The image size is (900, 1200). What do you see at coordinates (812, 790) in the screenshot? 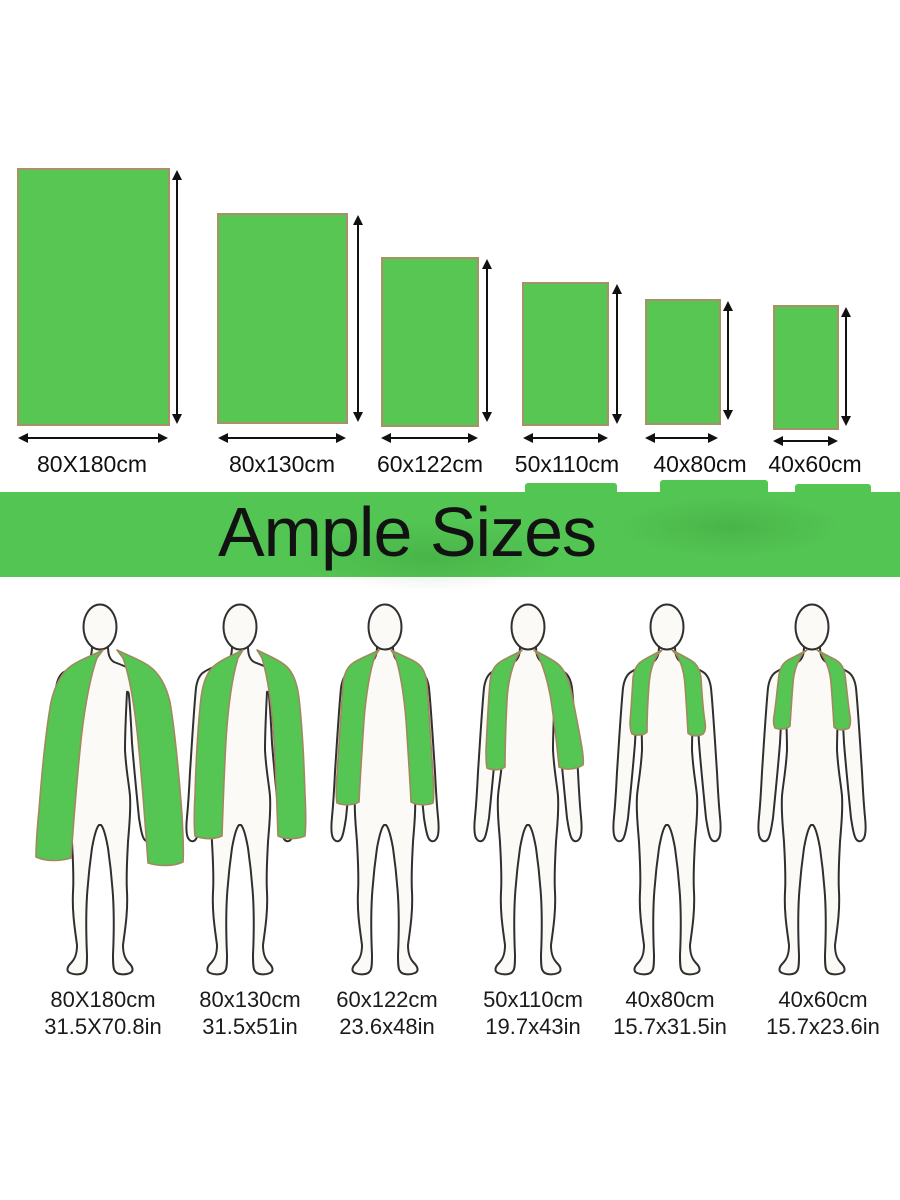
I see `figure-40x60` at bounding box center [812, 790].